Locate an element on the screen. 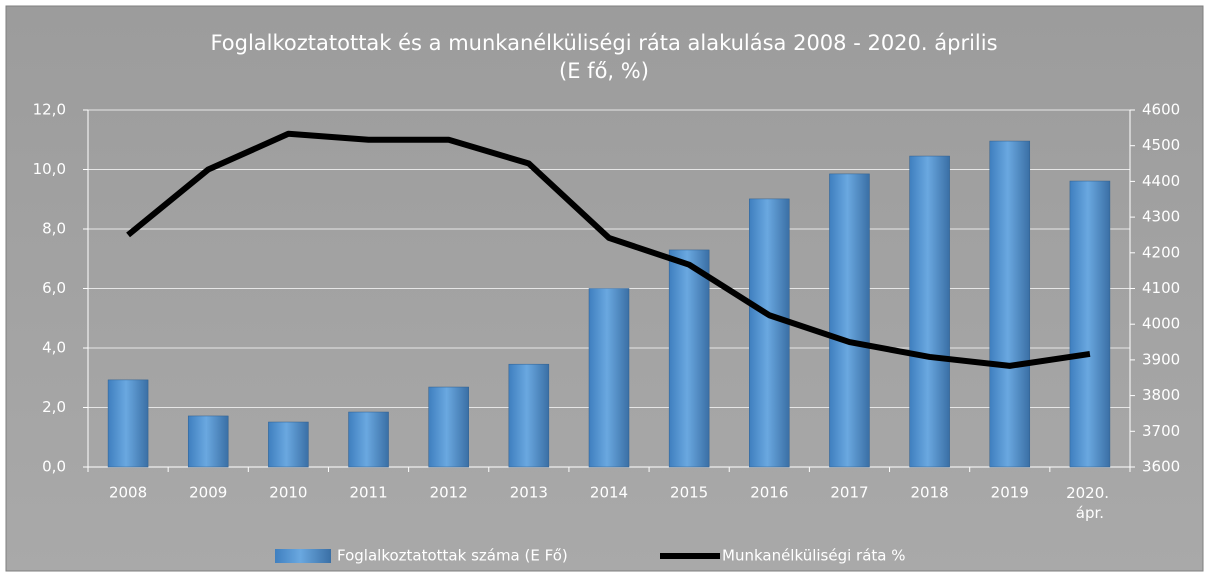 Image resolution: width=1209 pixels, height=577 pixels. y2-tick-label: 3600 is located at coordinates (1161, 467).